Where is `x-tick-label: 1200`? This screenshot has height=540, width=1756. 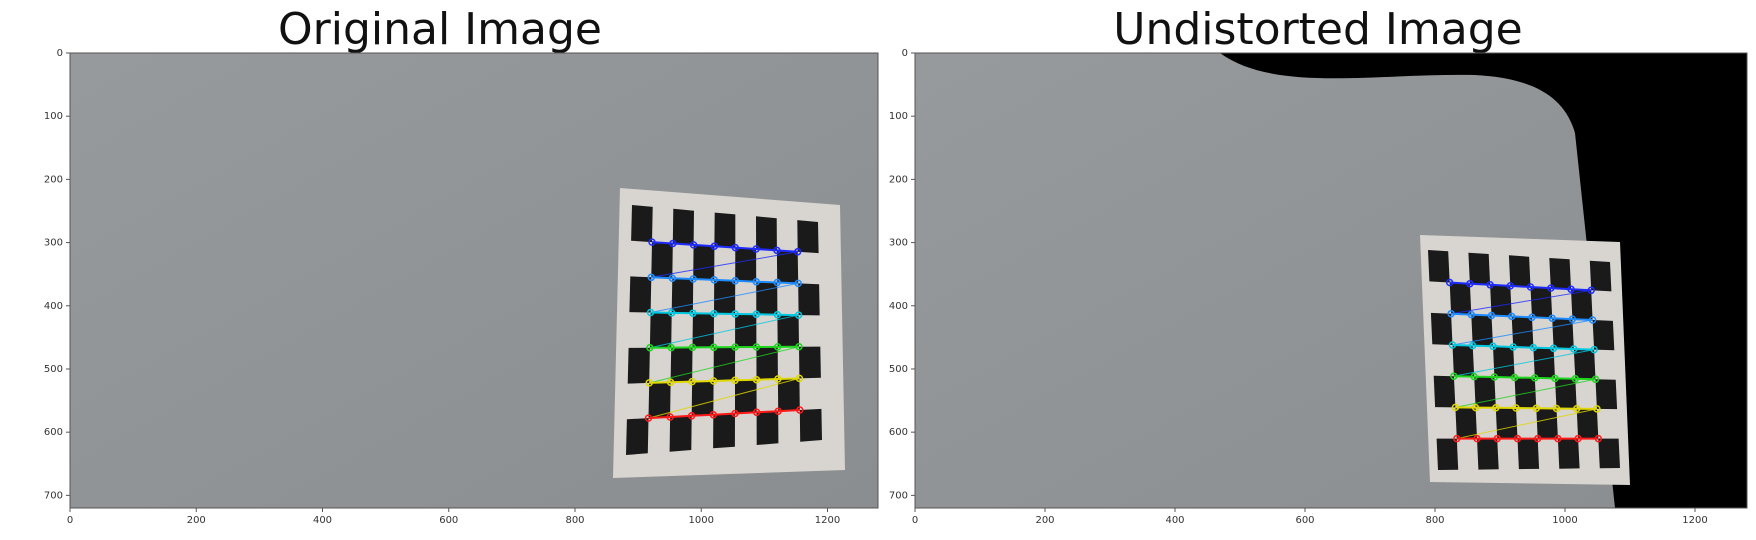
x-tick-label: 1200 is located at coordinates (1694, 520).